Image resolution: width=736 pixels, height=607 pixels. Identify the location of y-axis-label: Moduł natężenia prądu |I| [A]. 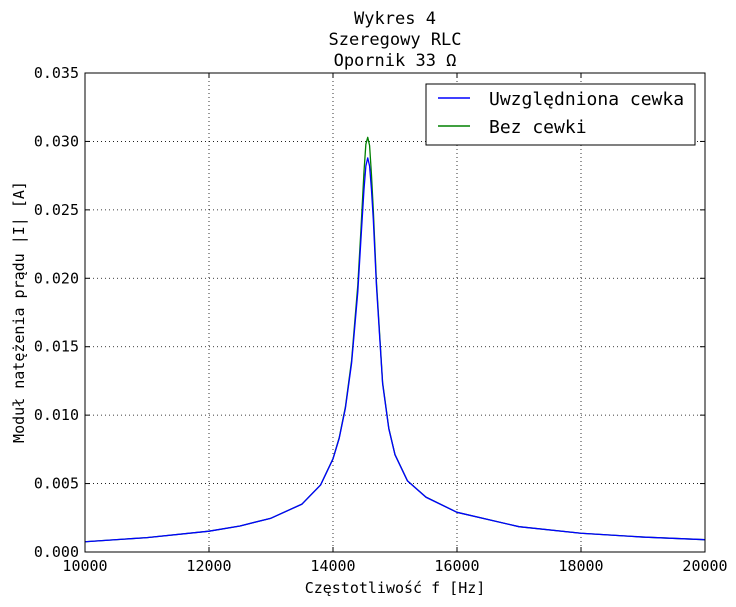
(19, 312).